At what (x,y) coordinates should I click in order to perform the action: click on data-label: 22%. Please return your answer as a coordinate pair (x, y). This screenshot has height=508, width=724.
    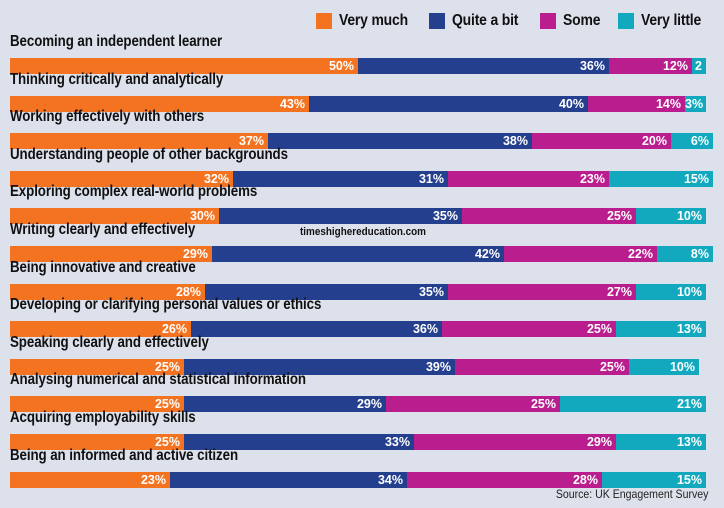
    Looking at the image, I should click on (640, 254).